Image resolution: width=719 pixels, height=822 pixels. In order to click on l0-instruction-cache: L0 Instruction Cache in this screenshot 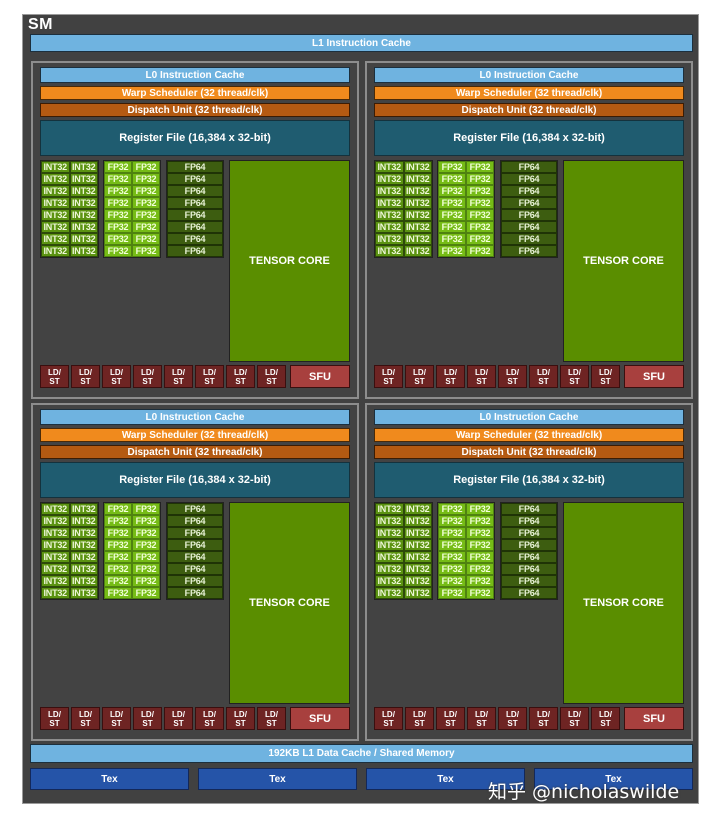, I will do `click(195, 75)`.